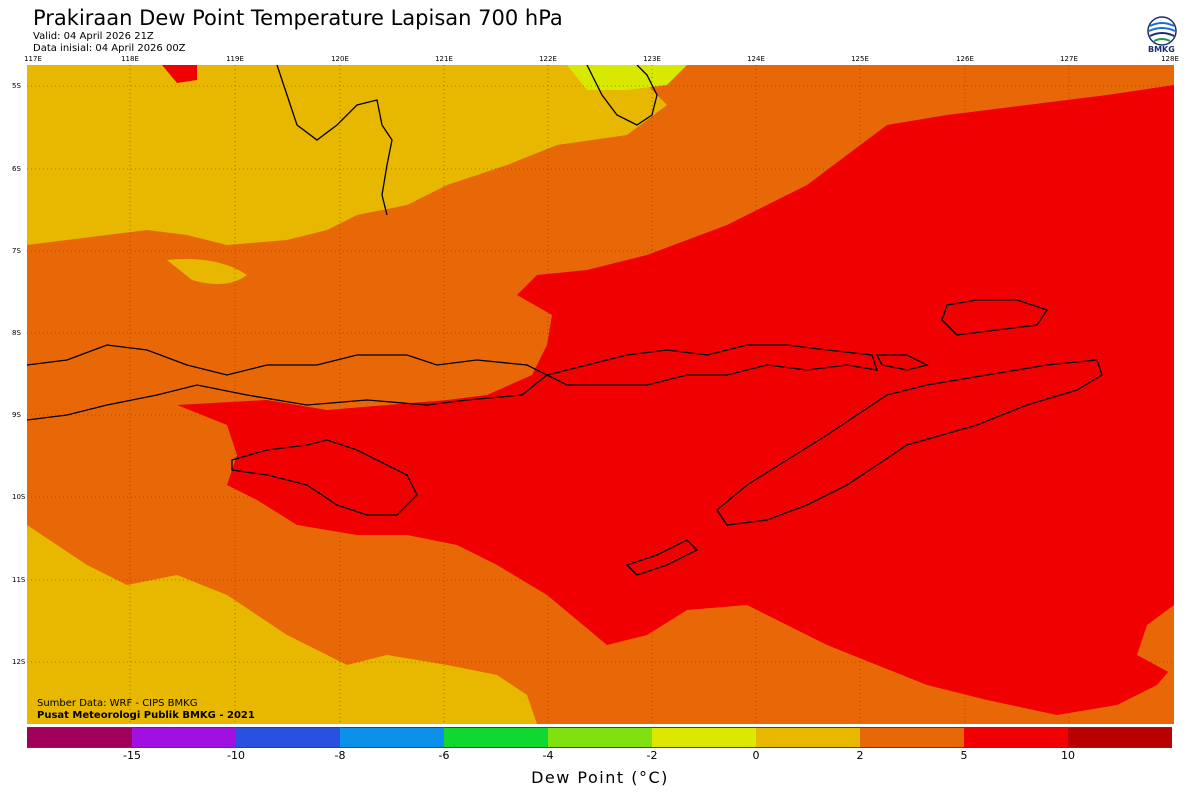 This screenshot has height=800, width=1200. I want to click on lon-label: 117E, so click(33, 59).